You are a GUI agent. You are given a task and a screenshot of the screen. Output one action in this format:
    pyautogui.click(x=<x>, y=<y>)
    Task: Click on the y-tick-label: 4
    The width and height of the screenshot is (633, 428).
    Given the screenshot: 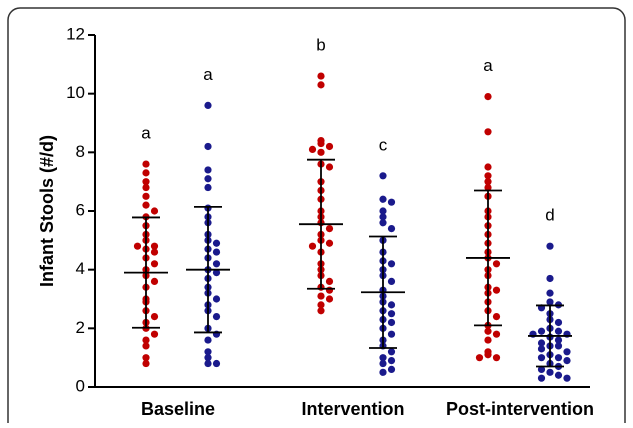 What is the action you would take?
    pyautogui.click(x=80, y=268)
    